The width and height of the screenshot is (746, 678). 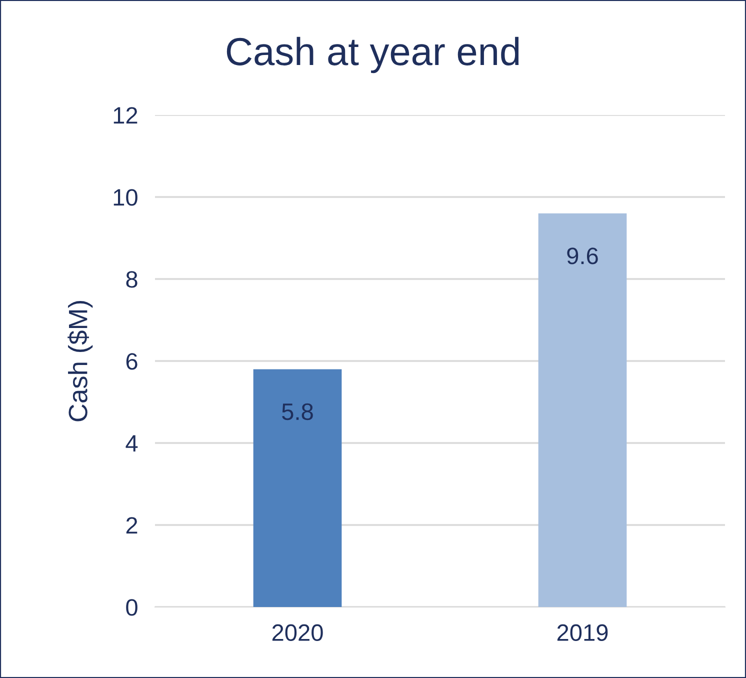 I want to click on y-tick-label: 6, so click(x=132, y=361).